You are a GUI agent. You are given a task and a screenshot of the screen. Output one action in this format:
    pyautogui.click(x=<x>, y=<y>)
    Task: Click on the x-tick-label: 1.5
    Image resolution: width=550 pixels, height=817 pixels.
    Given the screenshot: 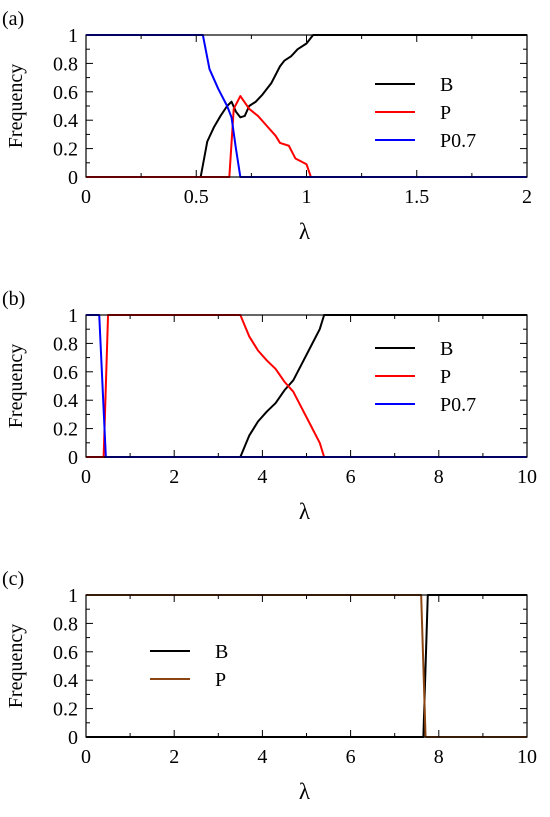 What is the action you would take?
    pyautogui.click(x=416, y=197)
    